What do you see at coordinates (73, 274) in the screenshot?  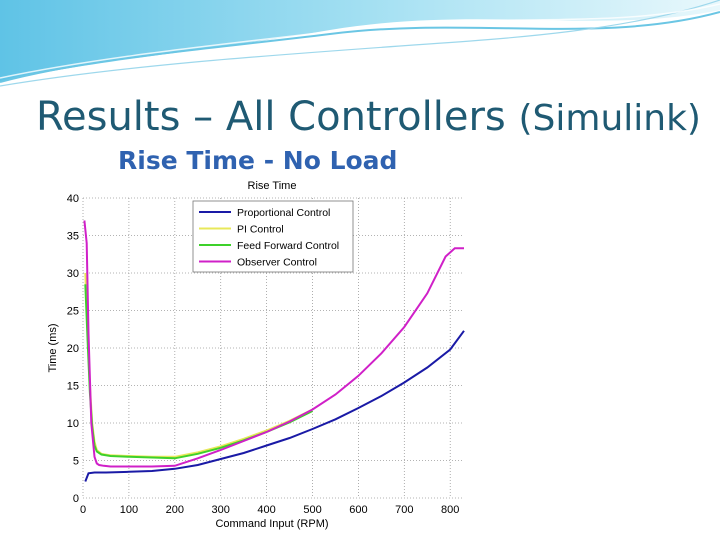 I see `y-tick-label: 30` at bounding box center [73, 274].